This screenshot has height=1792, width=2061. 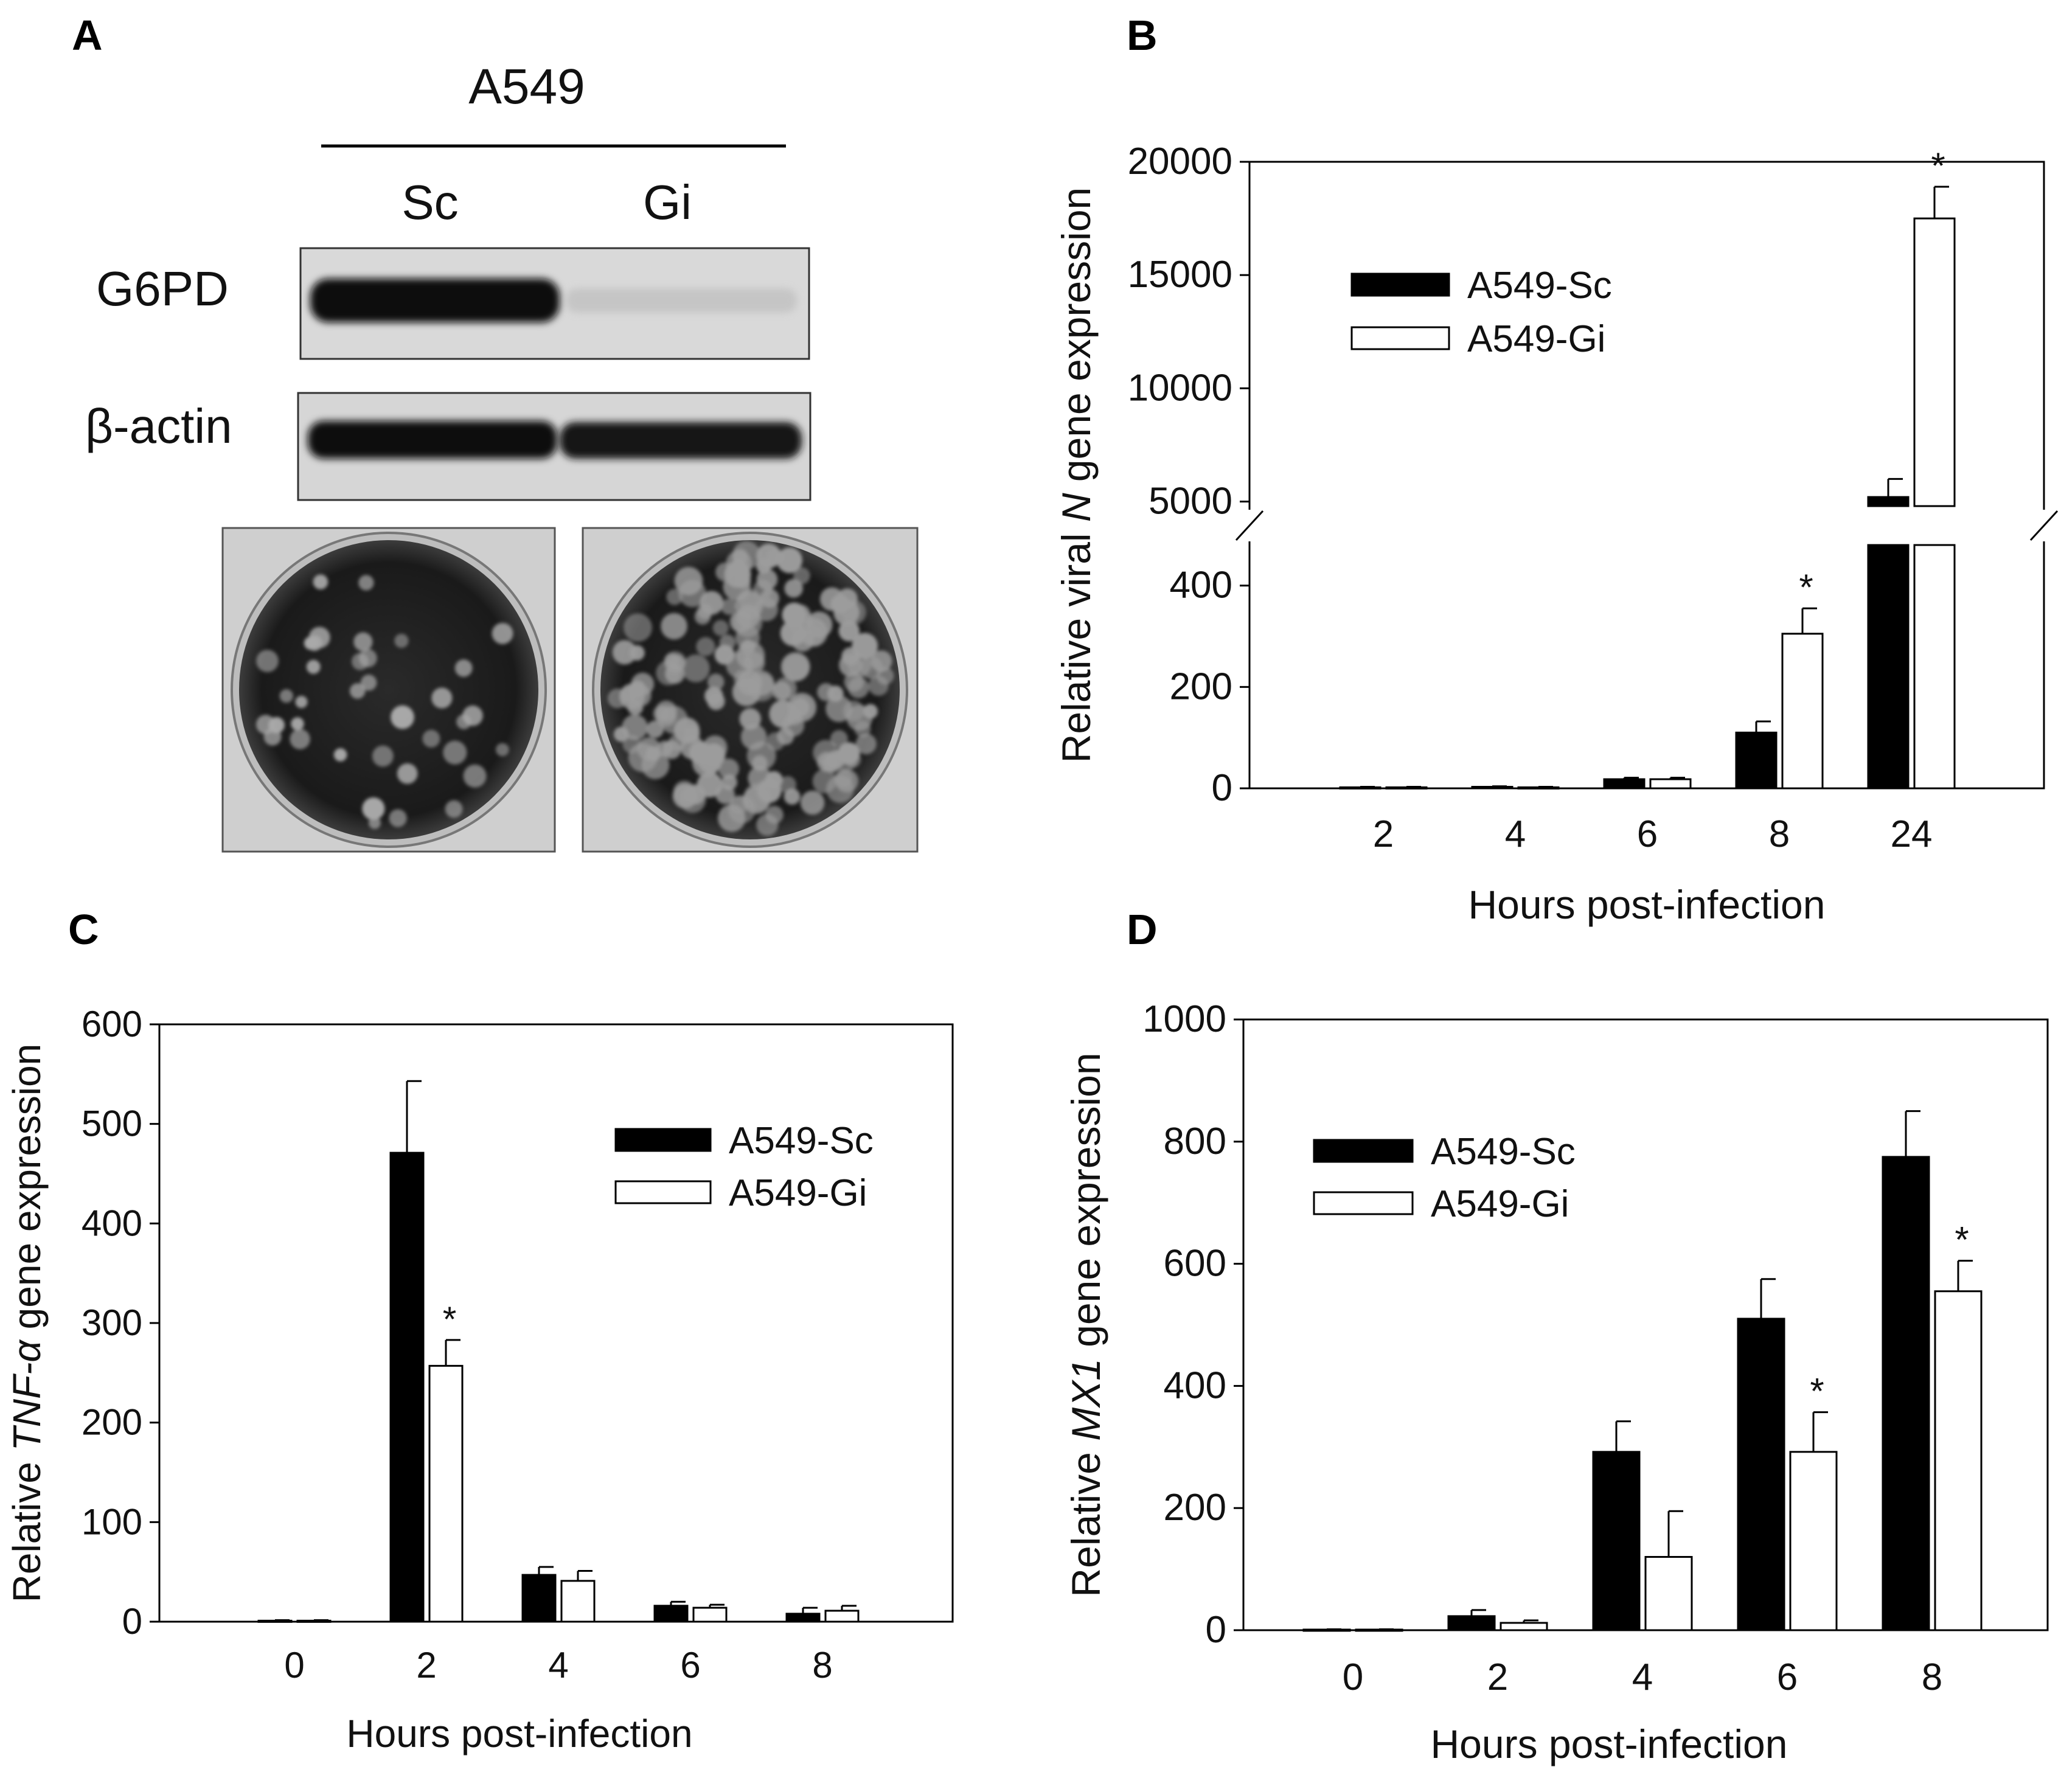 I want to click on y-tick-label: 20000, so click(x=1180, y=161).